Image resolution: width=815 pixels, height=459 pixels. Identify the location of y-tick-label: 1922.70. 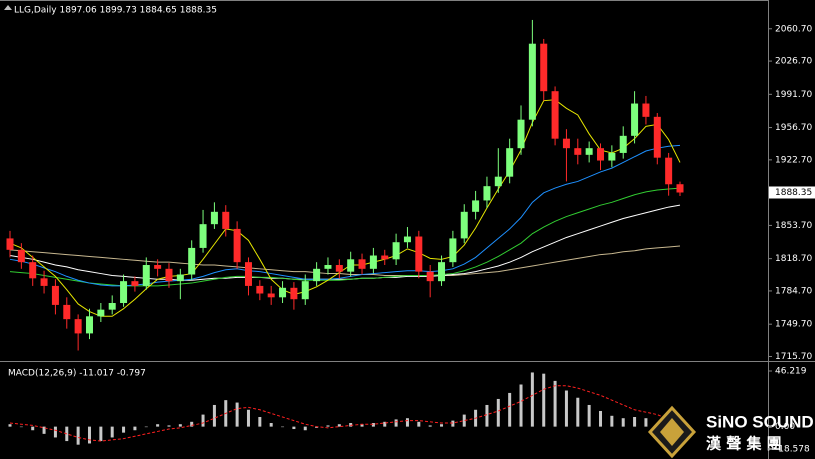
(793, 160).